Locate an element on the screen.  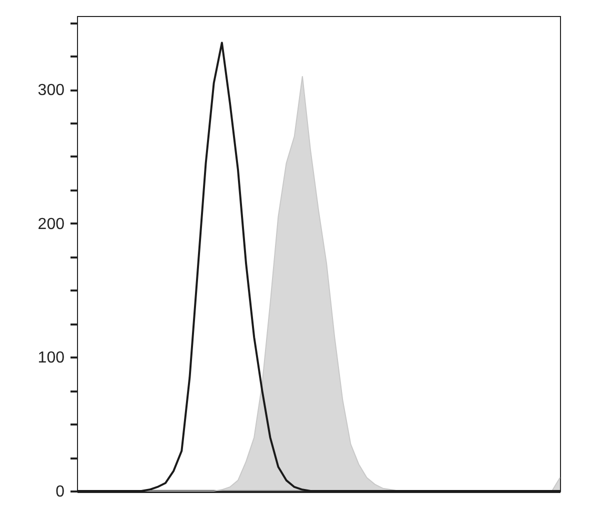
y-tick-label: 100 is located at coordinates (51, 358).